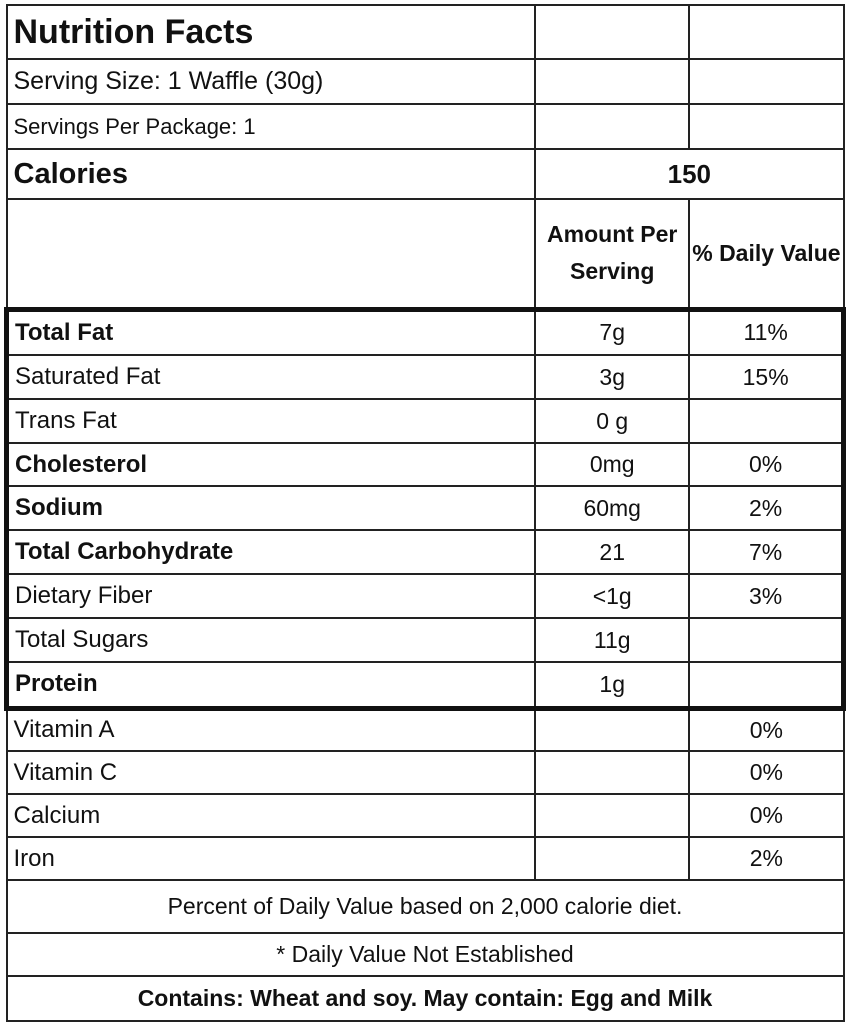 The width and height of the screenshot is (850, 1024). I want to click on nutrient-row: Total Carbohydrate 21 7%, so click(425, 552).